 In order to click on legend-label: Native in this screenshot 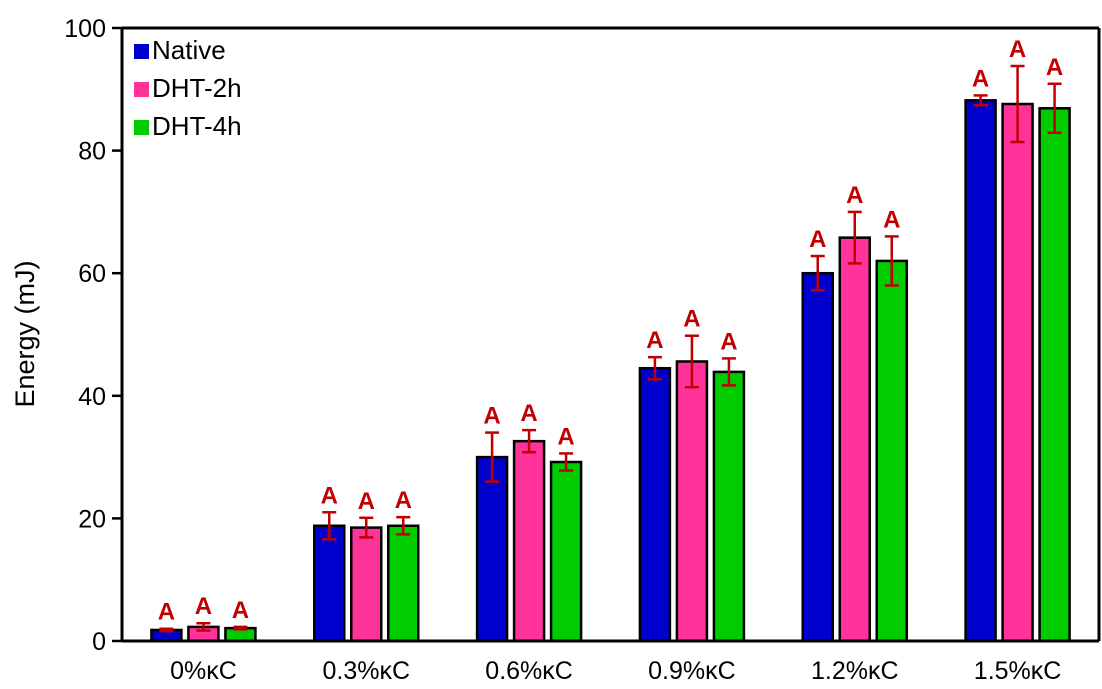, I will do `click(189, 50)`.